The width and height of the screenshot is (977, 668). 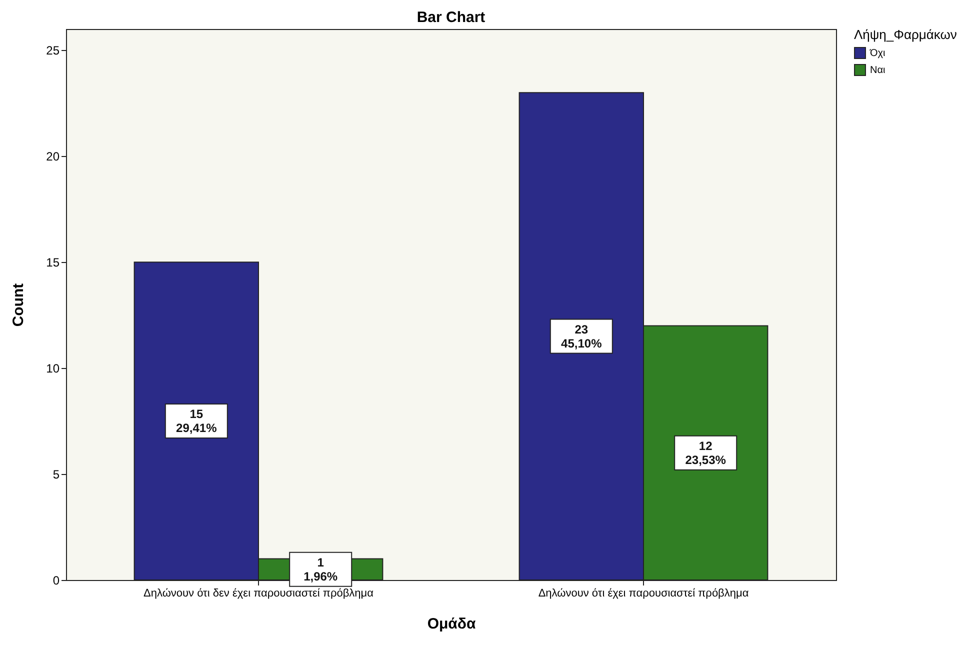 What do you see at coordinates (451, 17) in the screenshot?
I see `chart-title: Bar Chart` at bounding box center [451, 17].